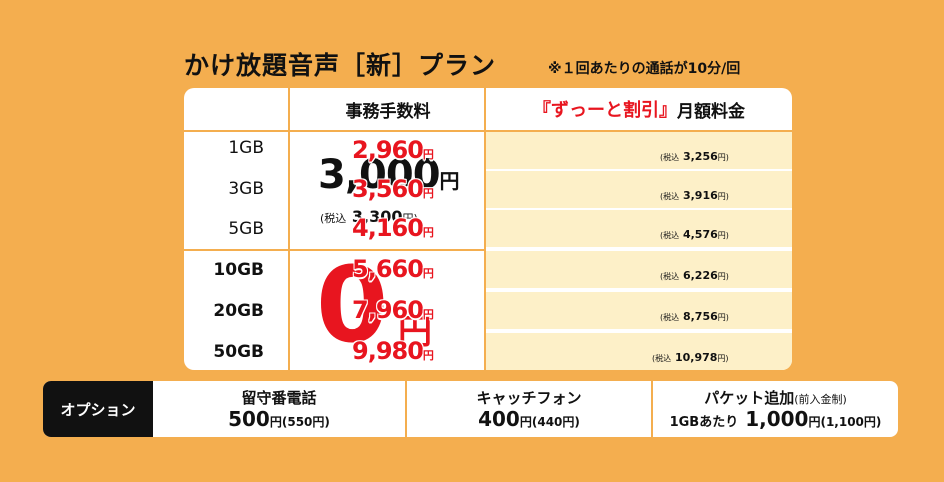 This screenshot has height=482, width=944. Describe the element at coordinates (238, 352) in the screenshot. I see `gb-label: 50GB` at that location.